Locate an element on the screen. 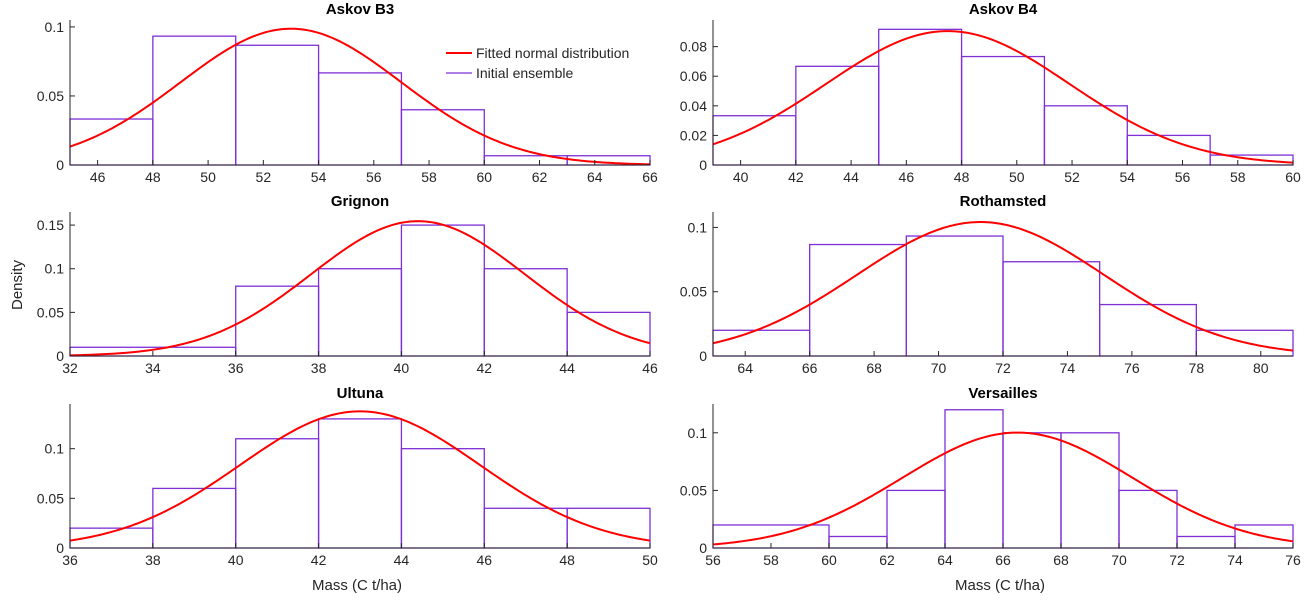  panel-2: Grignon 32 34 36 38 40 42 44 46 0 0.05 0.1 0.15 is located at coordinates (347, 284).